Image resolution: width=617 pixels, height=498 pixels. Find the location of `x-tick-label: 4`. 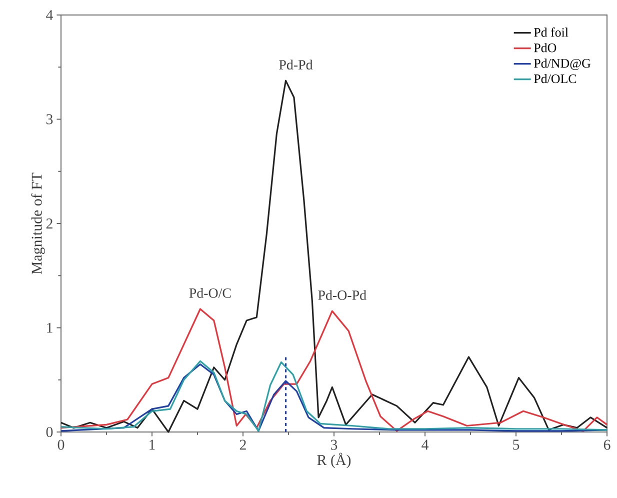

x-tick-label: 4 is located at coordinates (425, 445).